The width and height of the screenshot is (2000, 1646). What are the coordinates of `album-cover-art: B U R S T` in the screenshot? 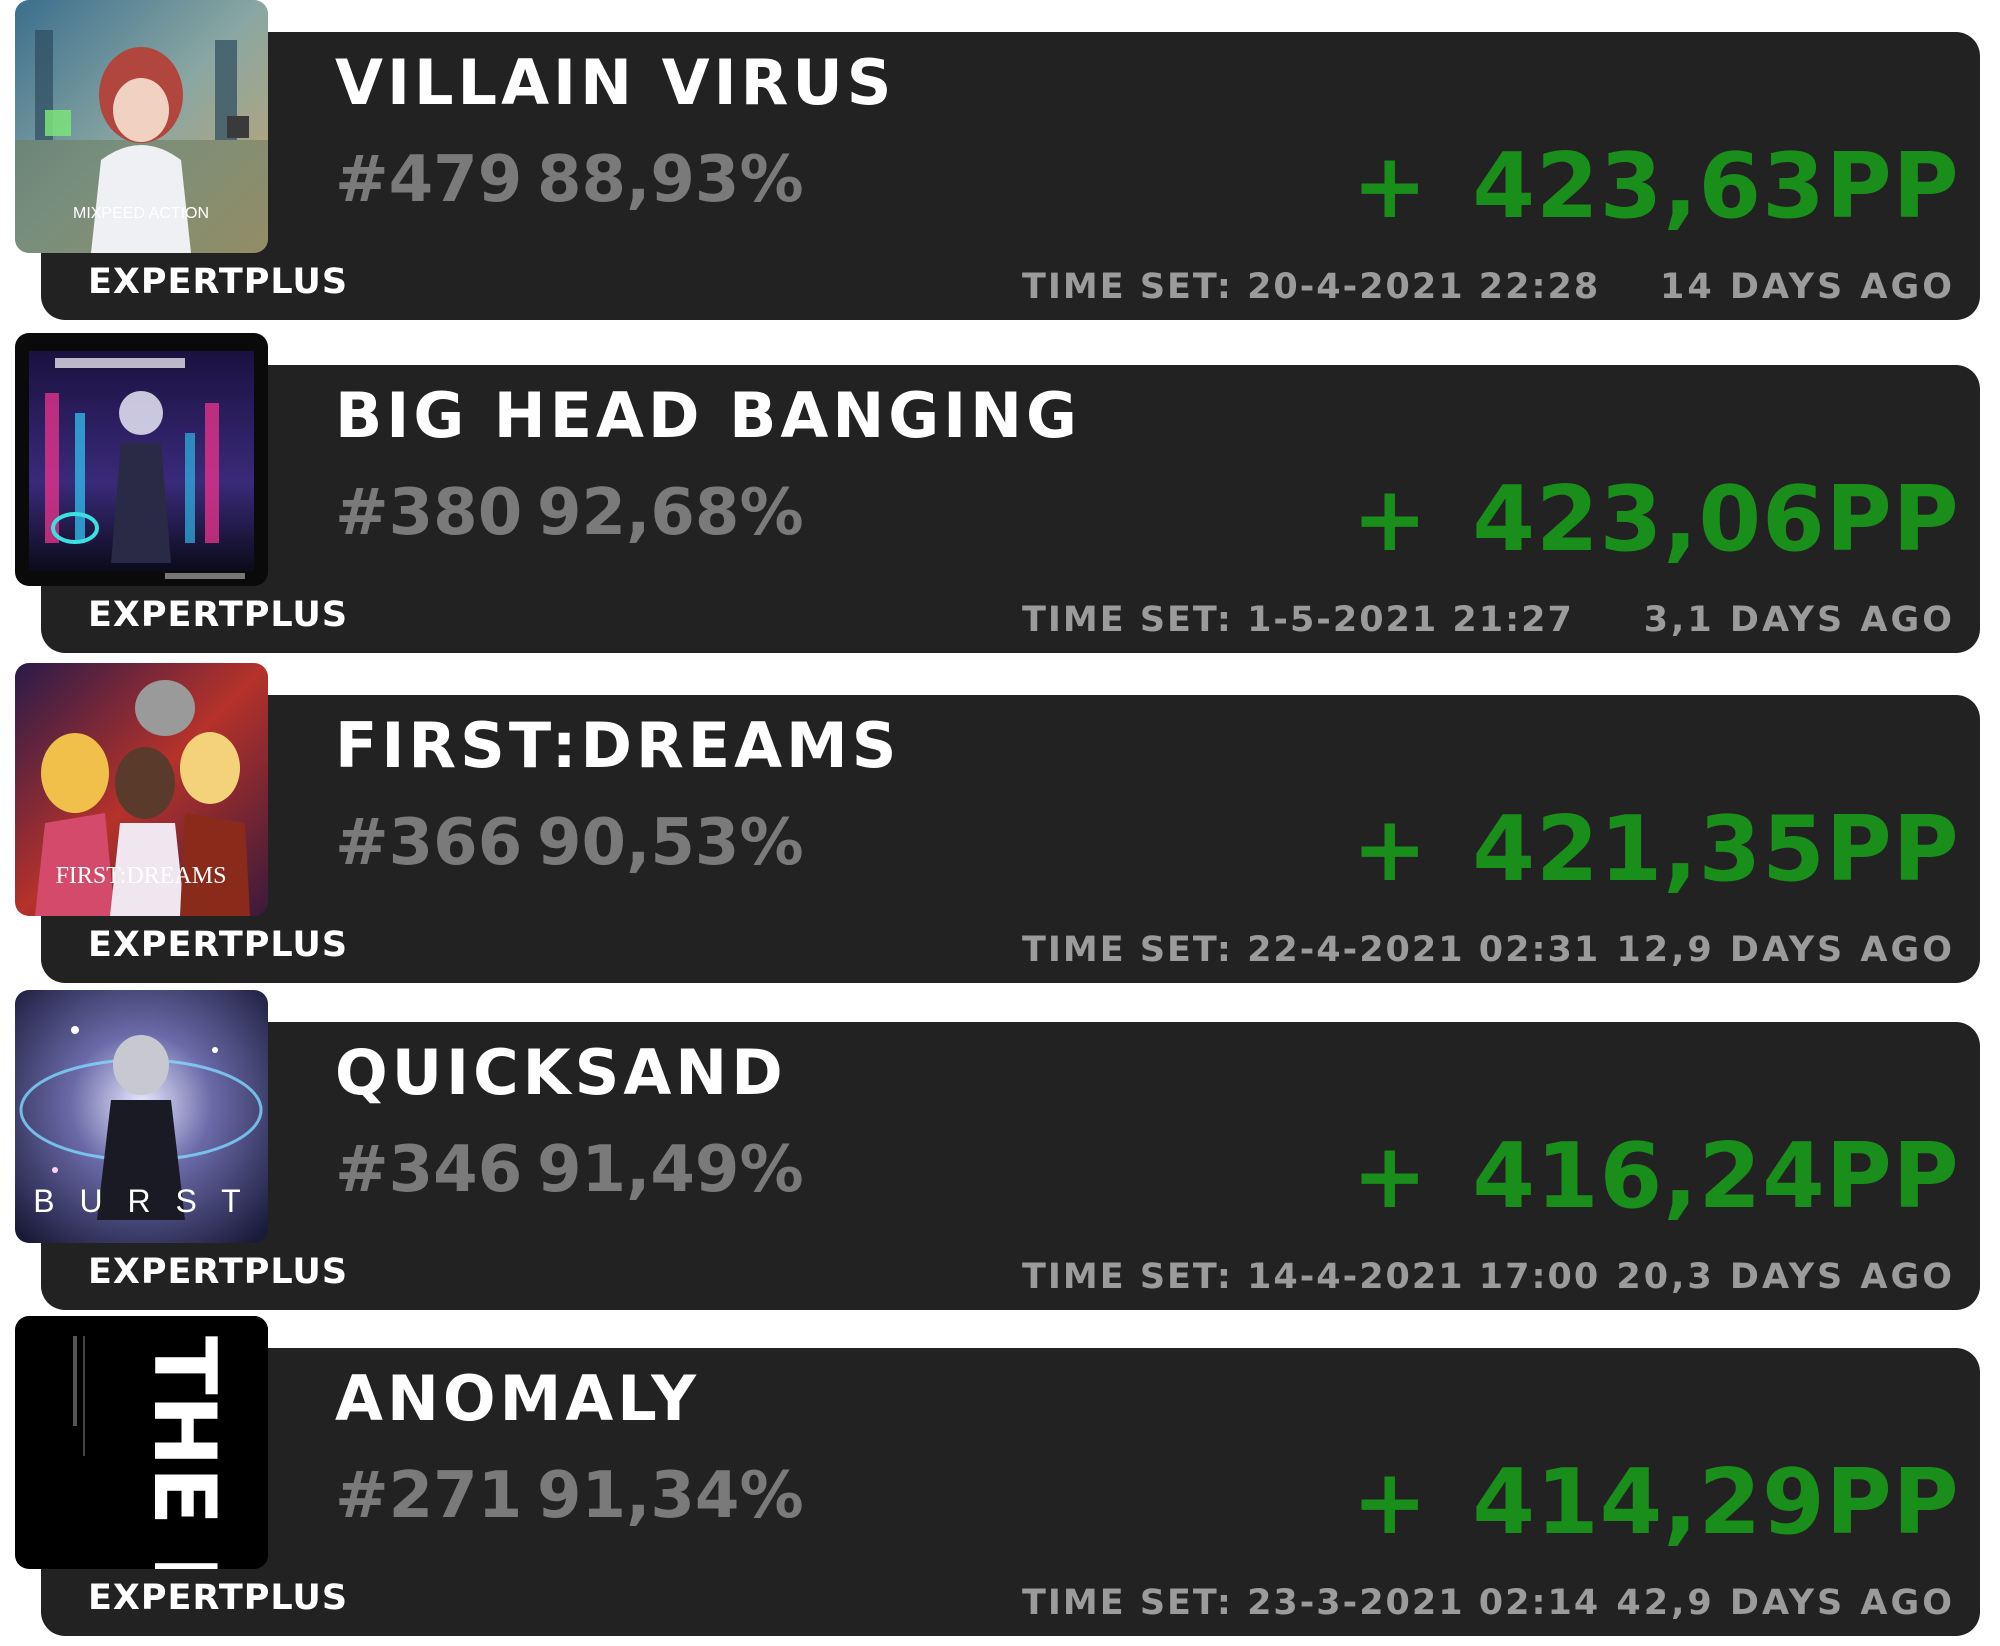 It's located at (141, 1116).